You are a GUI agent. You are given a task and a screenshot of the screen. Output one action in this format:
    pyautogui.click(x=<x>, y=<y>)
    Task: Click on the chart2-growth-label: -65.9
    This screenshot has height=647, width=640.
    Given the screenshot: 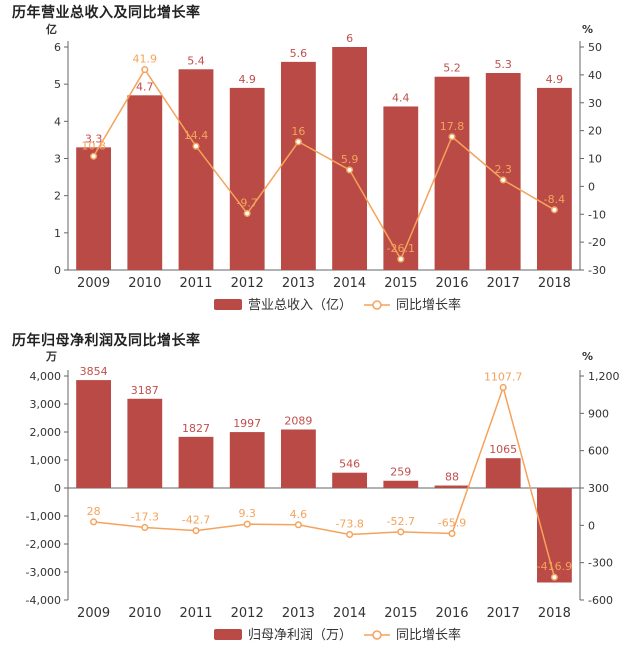 What is the action you would take?
    pyautogui.click(x=452, y=523)
    